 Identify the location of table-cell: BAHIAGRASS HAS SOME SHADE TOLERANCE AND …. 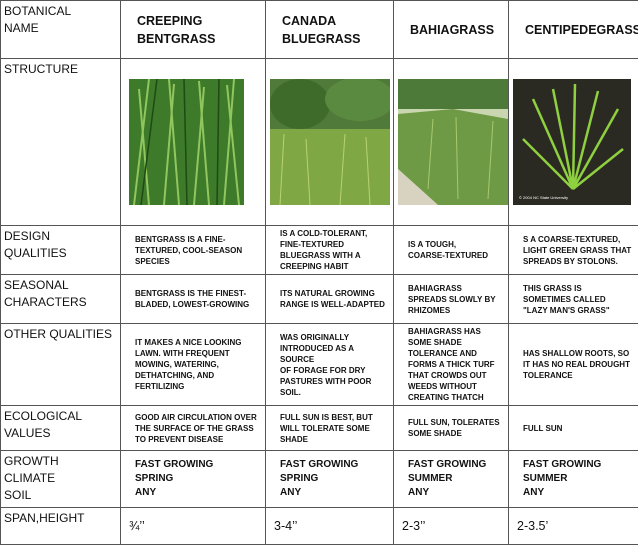
(451, 365).